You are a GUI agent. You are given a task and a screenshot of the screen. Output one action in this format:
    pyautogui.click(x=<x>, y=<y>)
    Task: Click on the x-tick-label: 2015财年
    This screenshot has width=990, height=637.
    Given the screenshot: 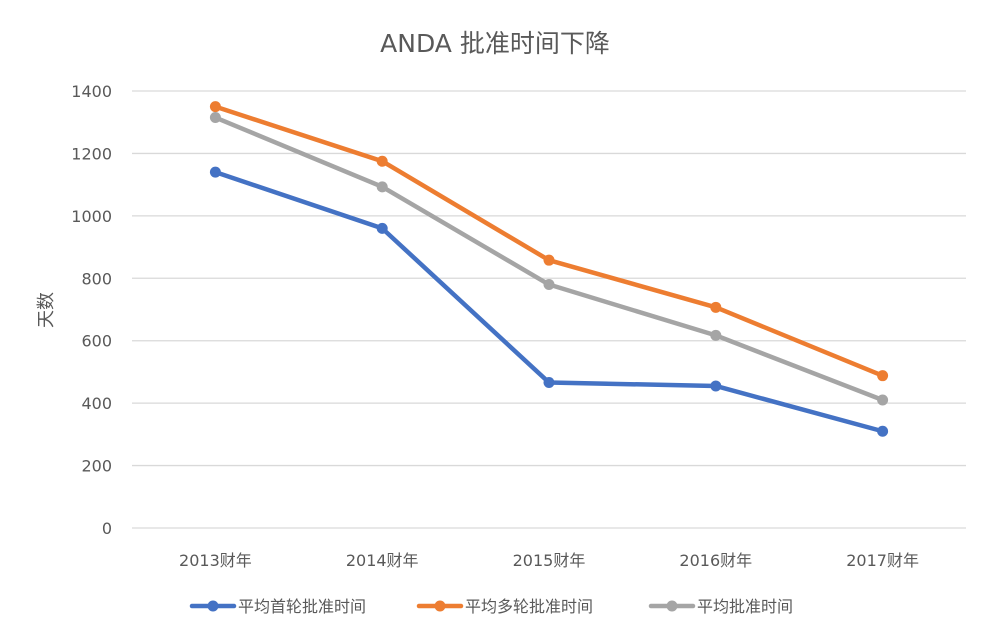 What is the action you would take?
    pyautogui.click(x=549, y=560)
    